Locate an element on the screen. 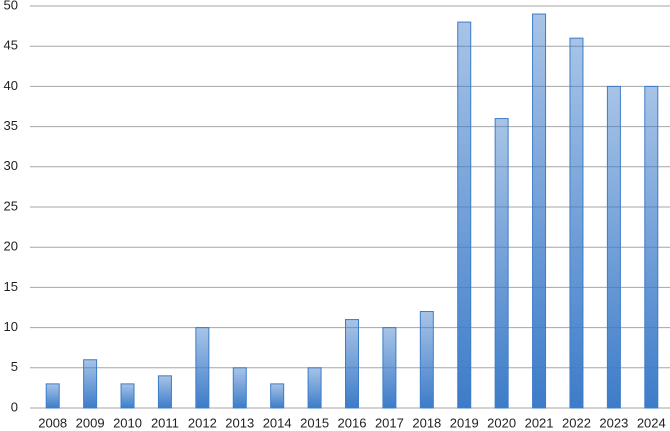 The height and width of the screenshot is (431, 670). x-tick-label: 2013 is located at coordinates (239, 422).